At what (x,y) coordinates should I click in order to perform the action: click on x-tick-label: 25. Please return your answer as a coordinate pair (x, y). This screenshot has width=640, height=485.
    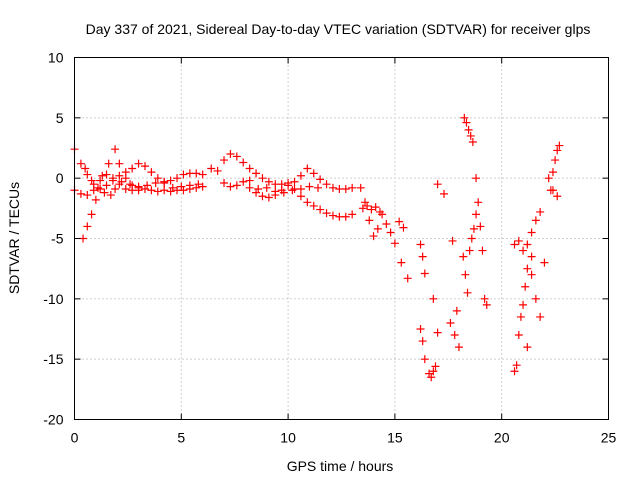
    Looking at the image, I should click on (609, 438).